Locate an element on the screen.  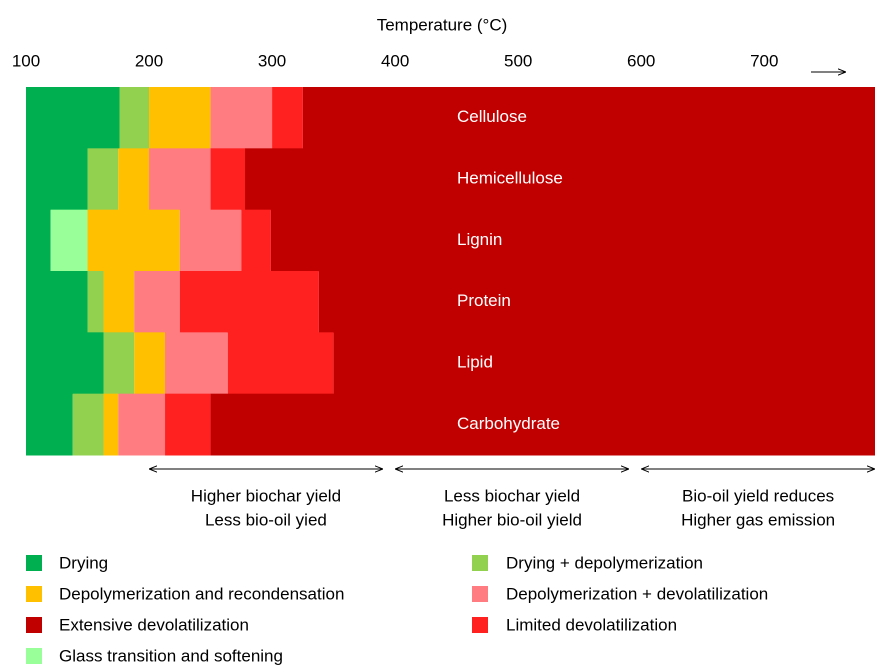
x-tick-label: 600 is located at coordinates (641, 60).